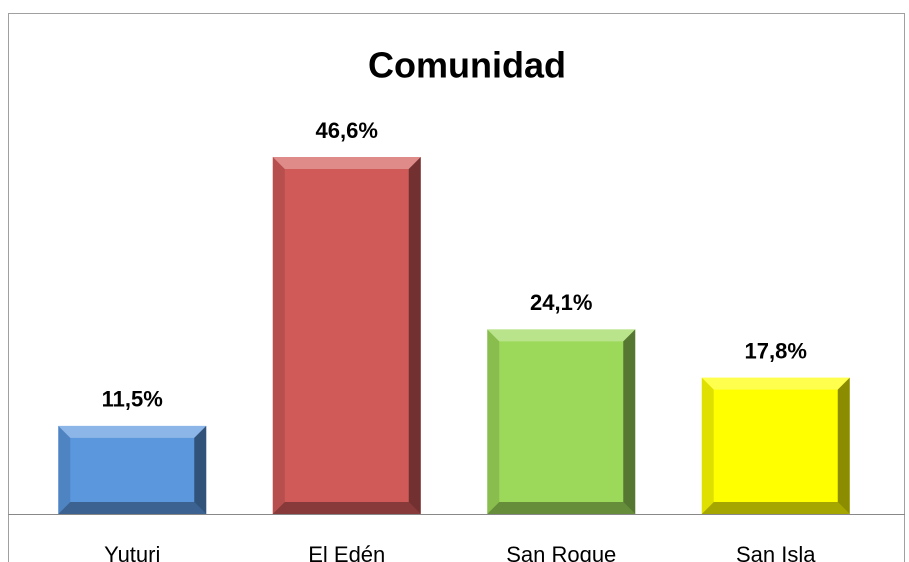  What do you see at coordinates (346, 552) in the screenshot?
I see `x-tick-label: El Edén` at bounding box center [346, 552].